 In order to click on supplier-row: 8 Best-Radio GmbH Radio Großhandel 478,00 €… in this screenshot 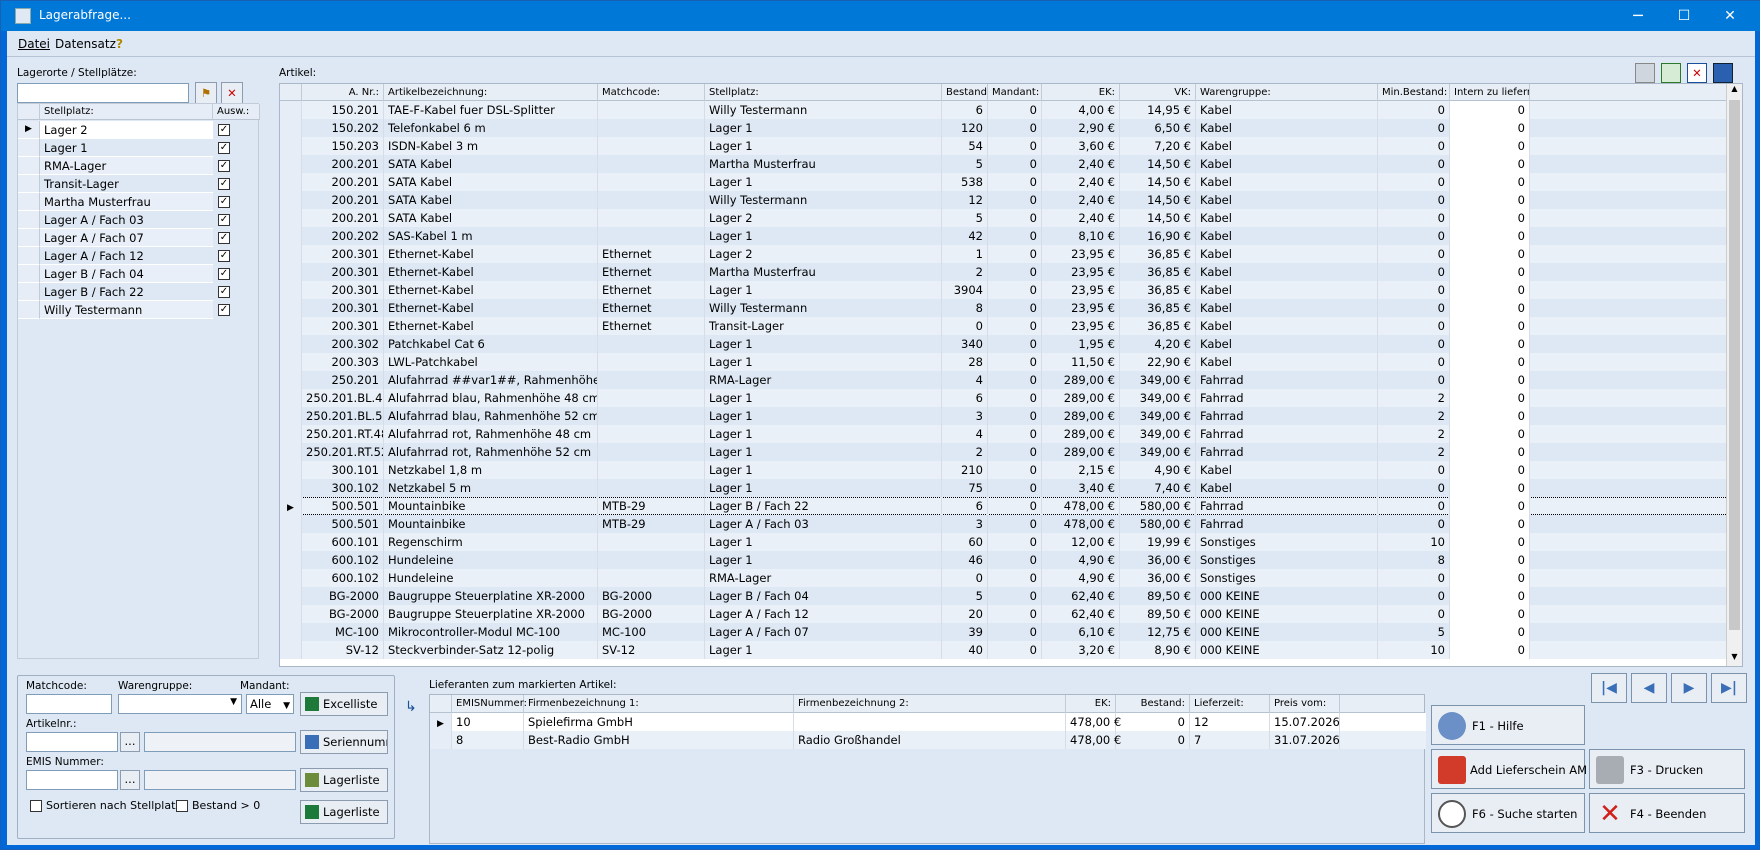, I will do `click(928, 740)`.